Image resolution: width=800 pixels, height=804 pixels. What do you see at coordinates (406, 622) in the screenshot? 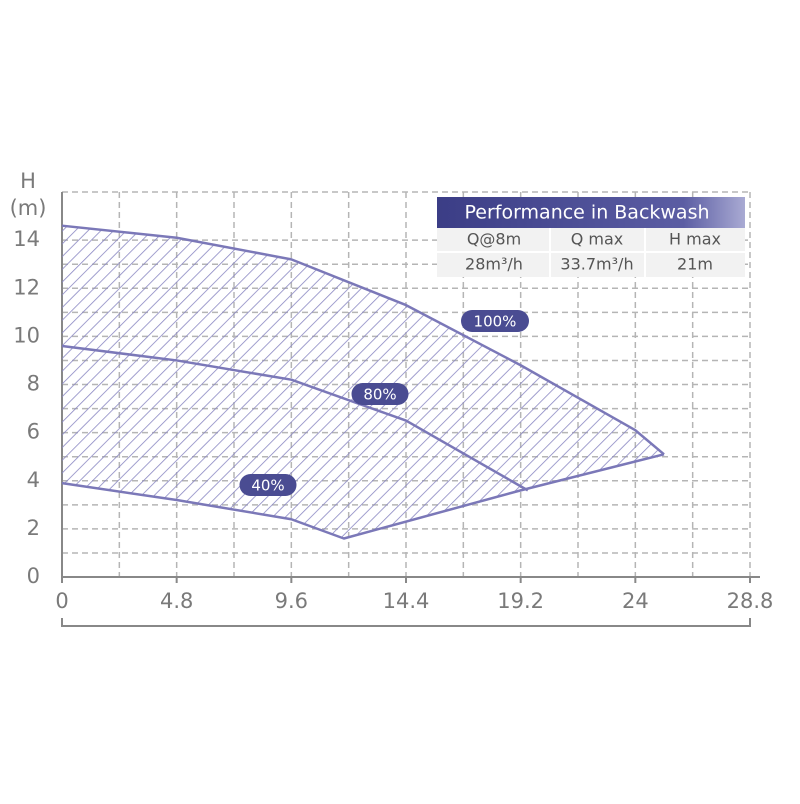
I see `axis-bracket` at bounding box center [406, 622].